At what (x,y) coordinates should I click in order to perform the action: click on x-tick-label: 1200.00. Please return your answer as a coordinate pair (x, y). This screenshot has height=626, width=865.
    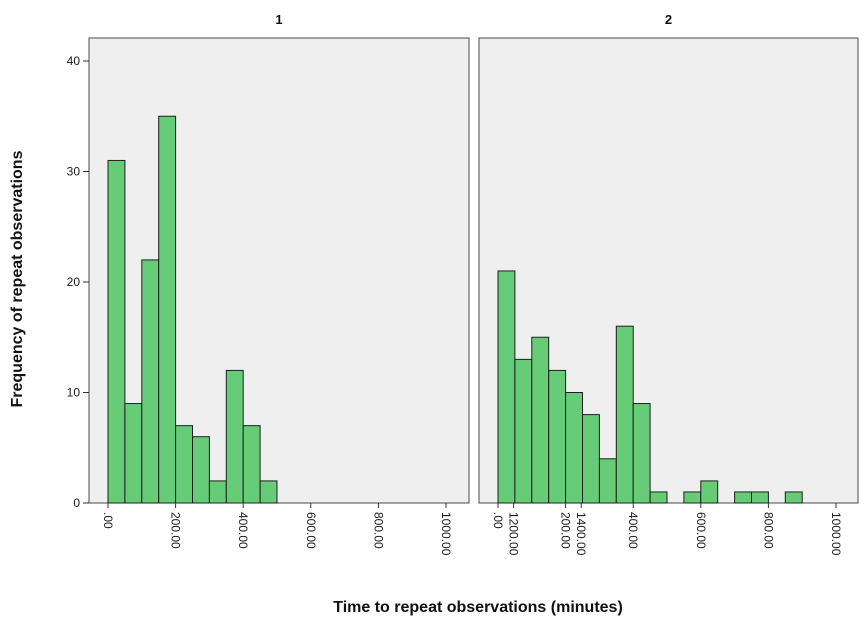
    Looking at the image, I should click on (514, 534).